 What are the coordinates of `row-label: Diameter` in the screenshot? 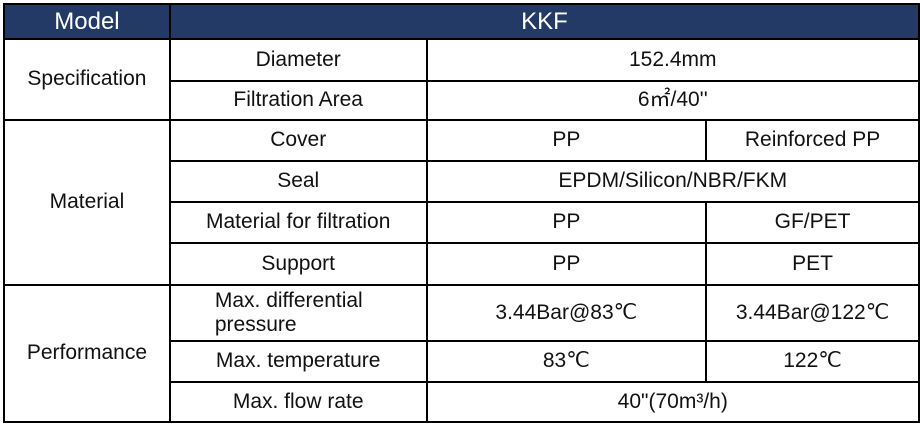 It's located at (298, 60).